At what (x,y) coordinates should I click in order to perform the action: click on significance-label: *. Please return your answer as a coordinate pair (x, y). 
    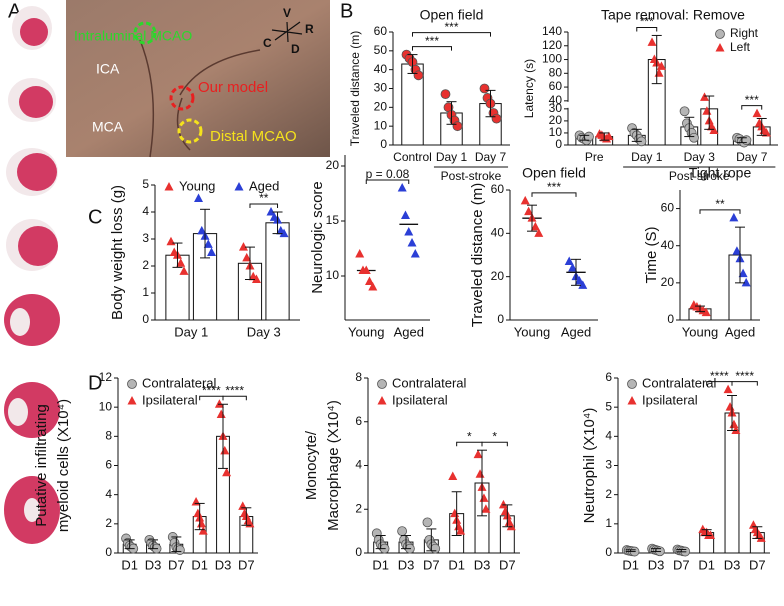
    Looking at the image, I should click on (494, 436).